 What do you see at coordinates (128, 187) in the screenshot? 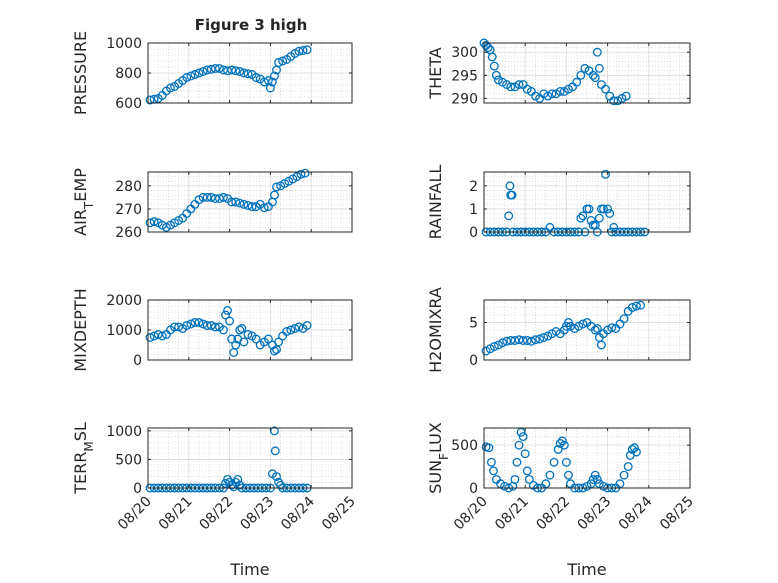
I see `y-tick-label: 280` at bounding box center [128, 187].